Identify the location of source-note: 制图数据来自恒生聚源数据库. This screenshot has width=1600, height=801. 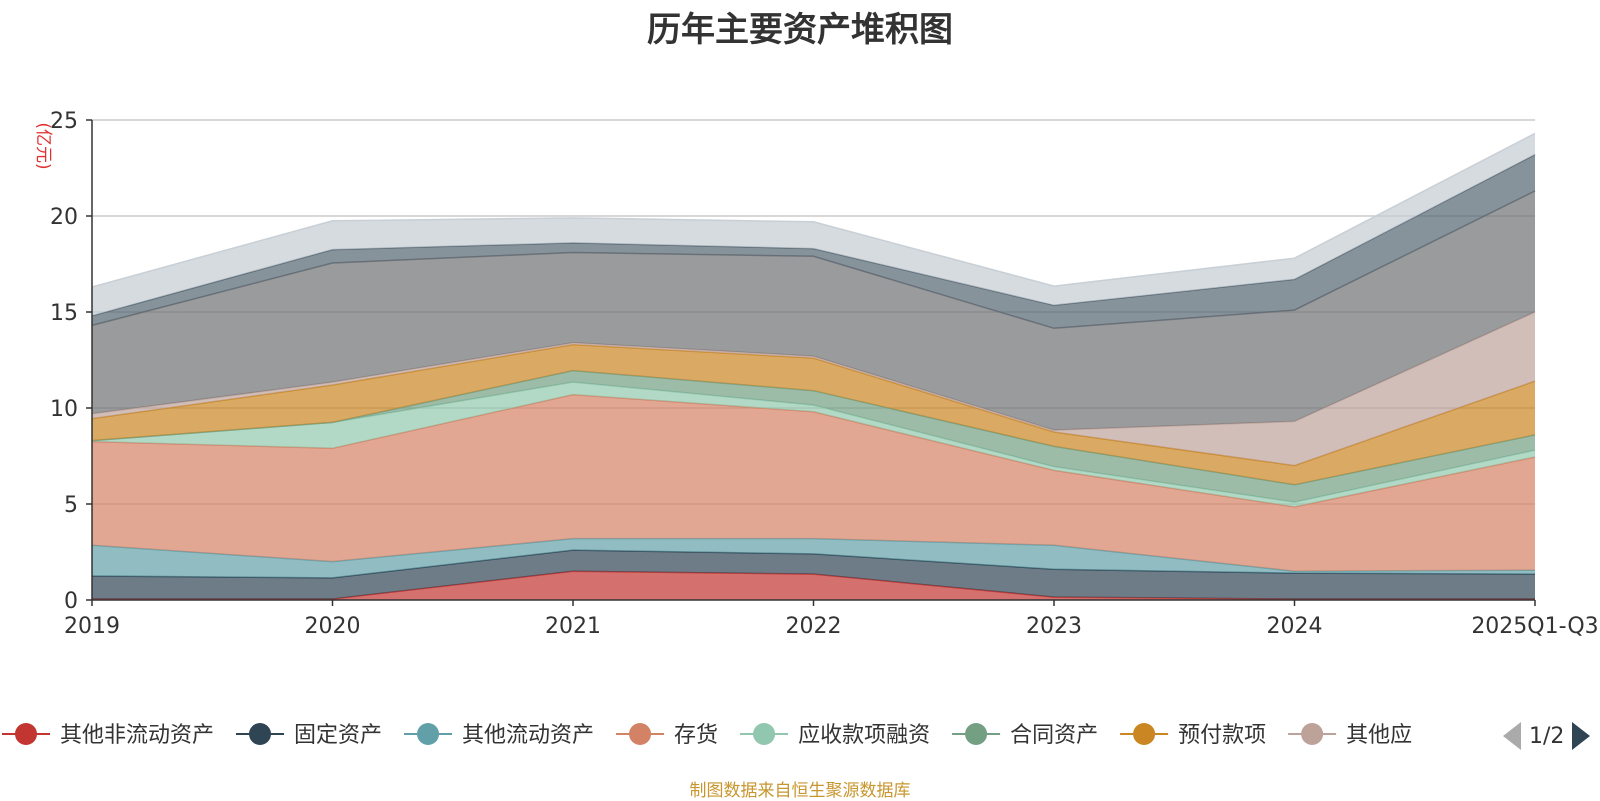
(800, 791).